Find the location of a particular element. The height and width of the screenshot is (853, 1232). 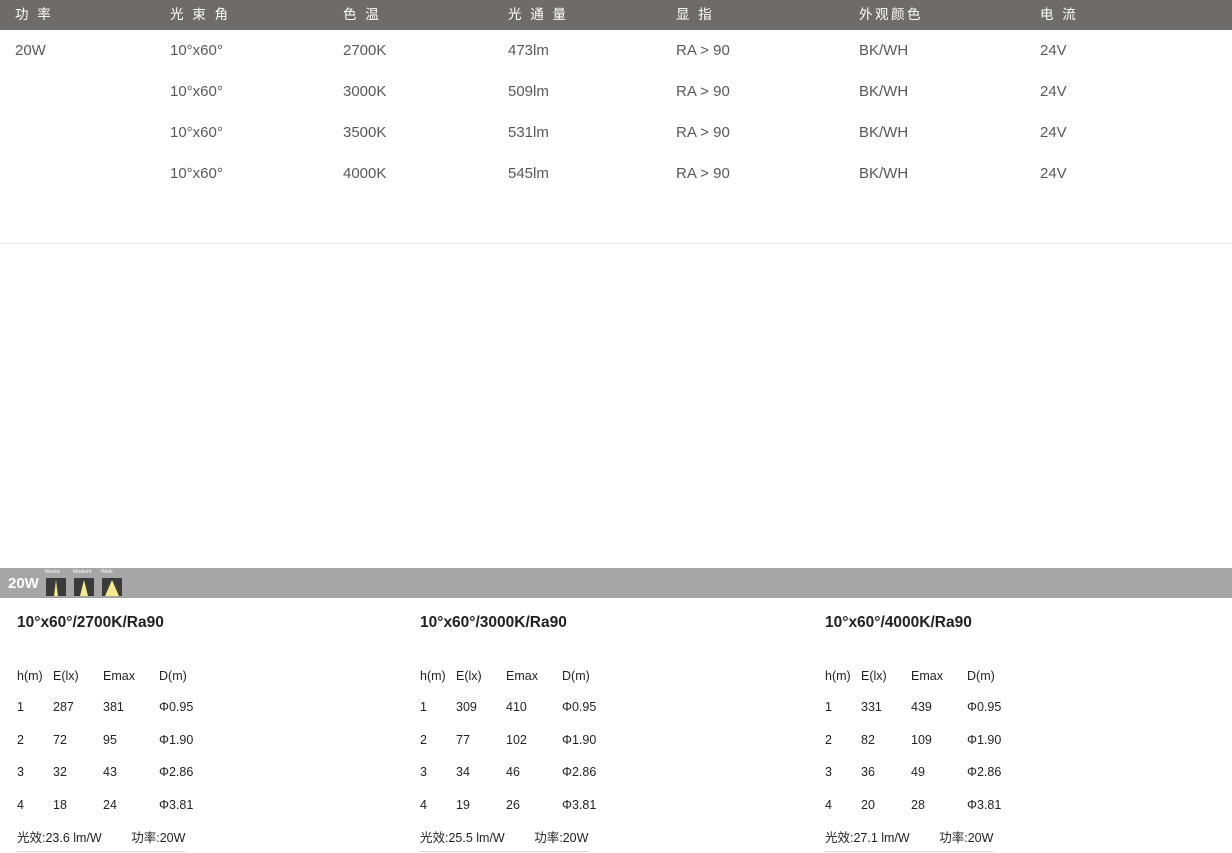

cell-flux: 473lm is located at coordinates (528, 50).